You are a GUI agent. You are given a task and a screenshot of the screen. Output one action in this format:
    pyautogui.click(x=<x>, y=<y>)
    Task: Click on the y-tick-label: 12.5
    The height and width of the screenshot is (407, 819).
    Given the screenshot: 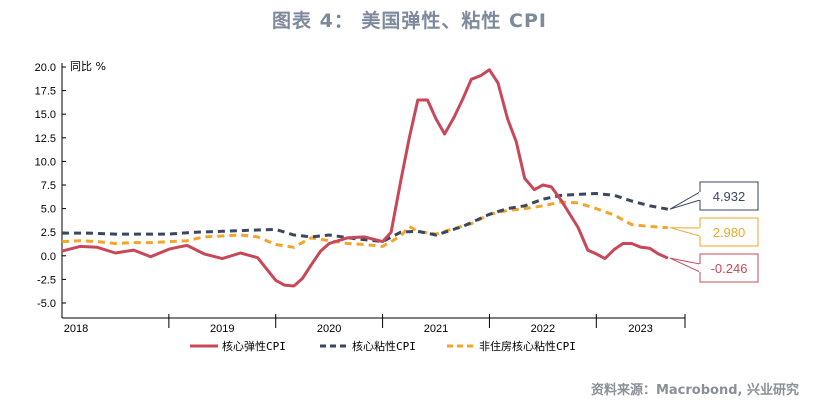 What is the action you would take?
    pyautogui.click(x=45, y=139)
    